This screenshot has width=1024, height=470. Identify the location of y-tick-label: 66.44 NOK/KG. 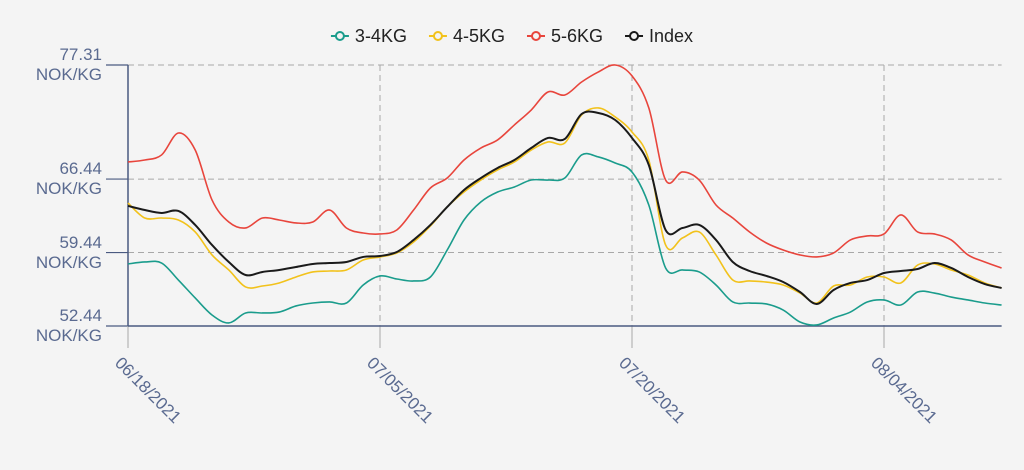
(68, 179).